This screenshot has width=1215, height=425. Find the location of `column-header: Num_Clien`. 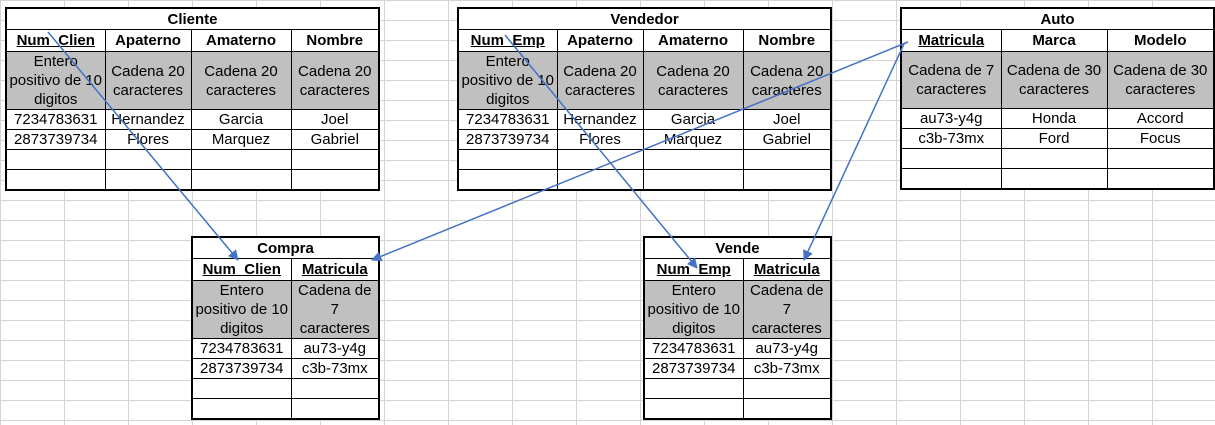

column-header: Num_Clien is located at coordinates (241, 269).